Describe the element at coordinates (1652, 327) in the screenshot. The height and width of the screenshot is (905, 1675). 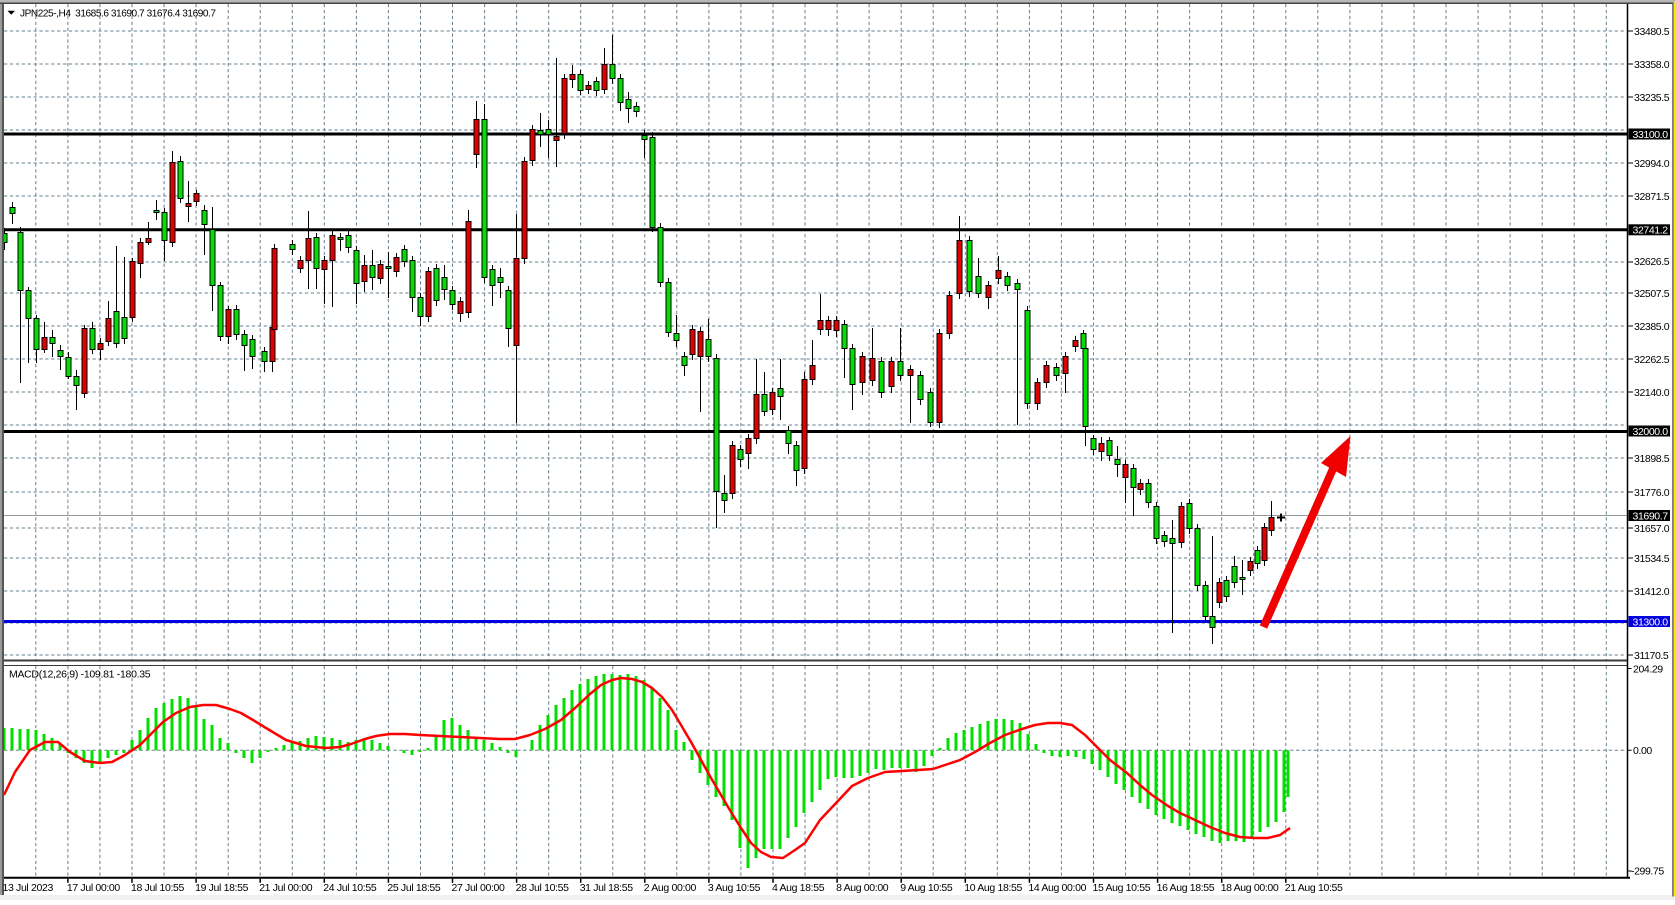
I see `svg-text: 32385.0` at that location.